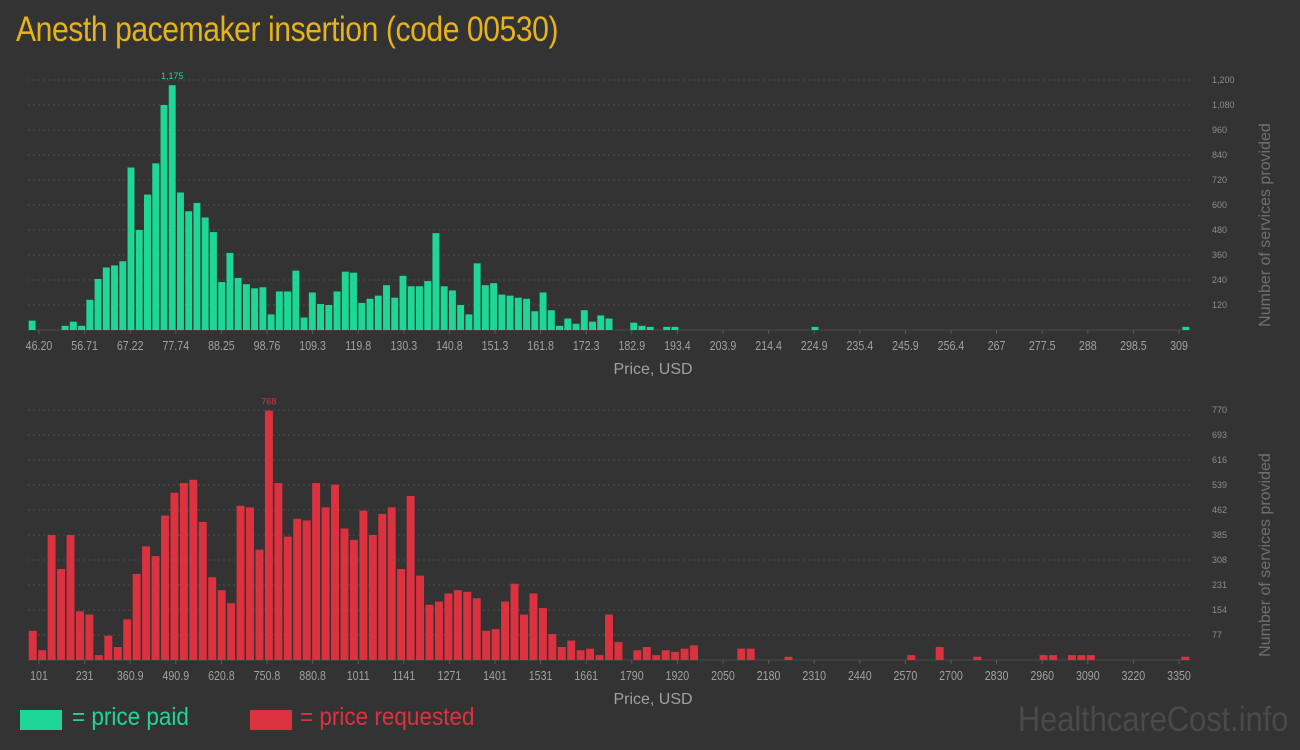  What do you see at coordinates (769, 675) in the screenshot?
I see `x-tick-label: 2180` at bounding box center [769, 675].